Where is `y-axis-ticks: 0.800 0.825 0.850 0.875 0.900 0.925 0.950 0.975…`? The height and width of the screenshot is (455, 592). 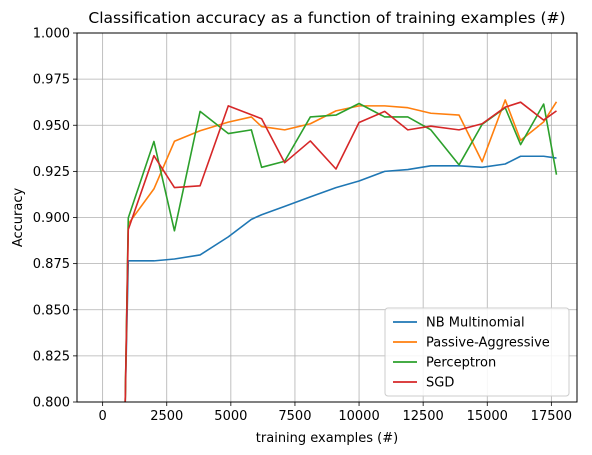
y-axis-ticks: 0.800 0.825 0.850 0.875 0.900 0.925 0.950 0.975… is located at coordinates (55, 219).